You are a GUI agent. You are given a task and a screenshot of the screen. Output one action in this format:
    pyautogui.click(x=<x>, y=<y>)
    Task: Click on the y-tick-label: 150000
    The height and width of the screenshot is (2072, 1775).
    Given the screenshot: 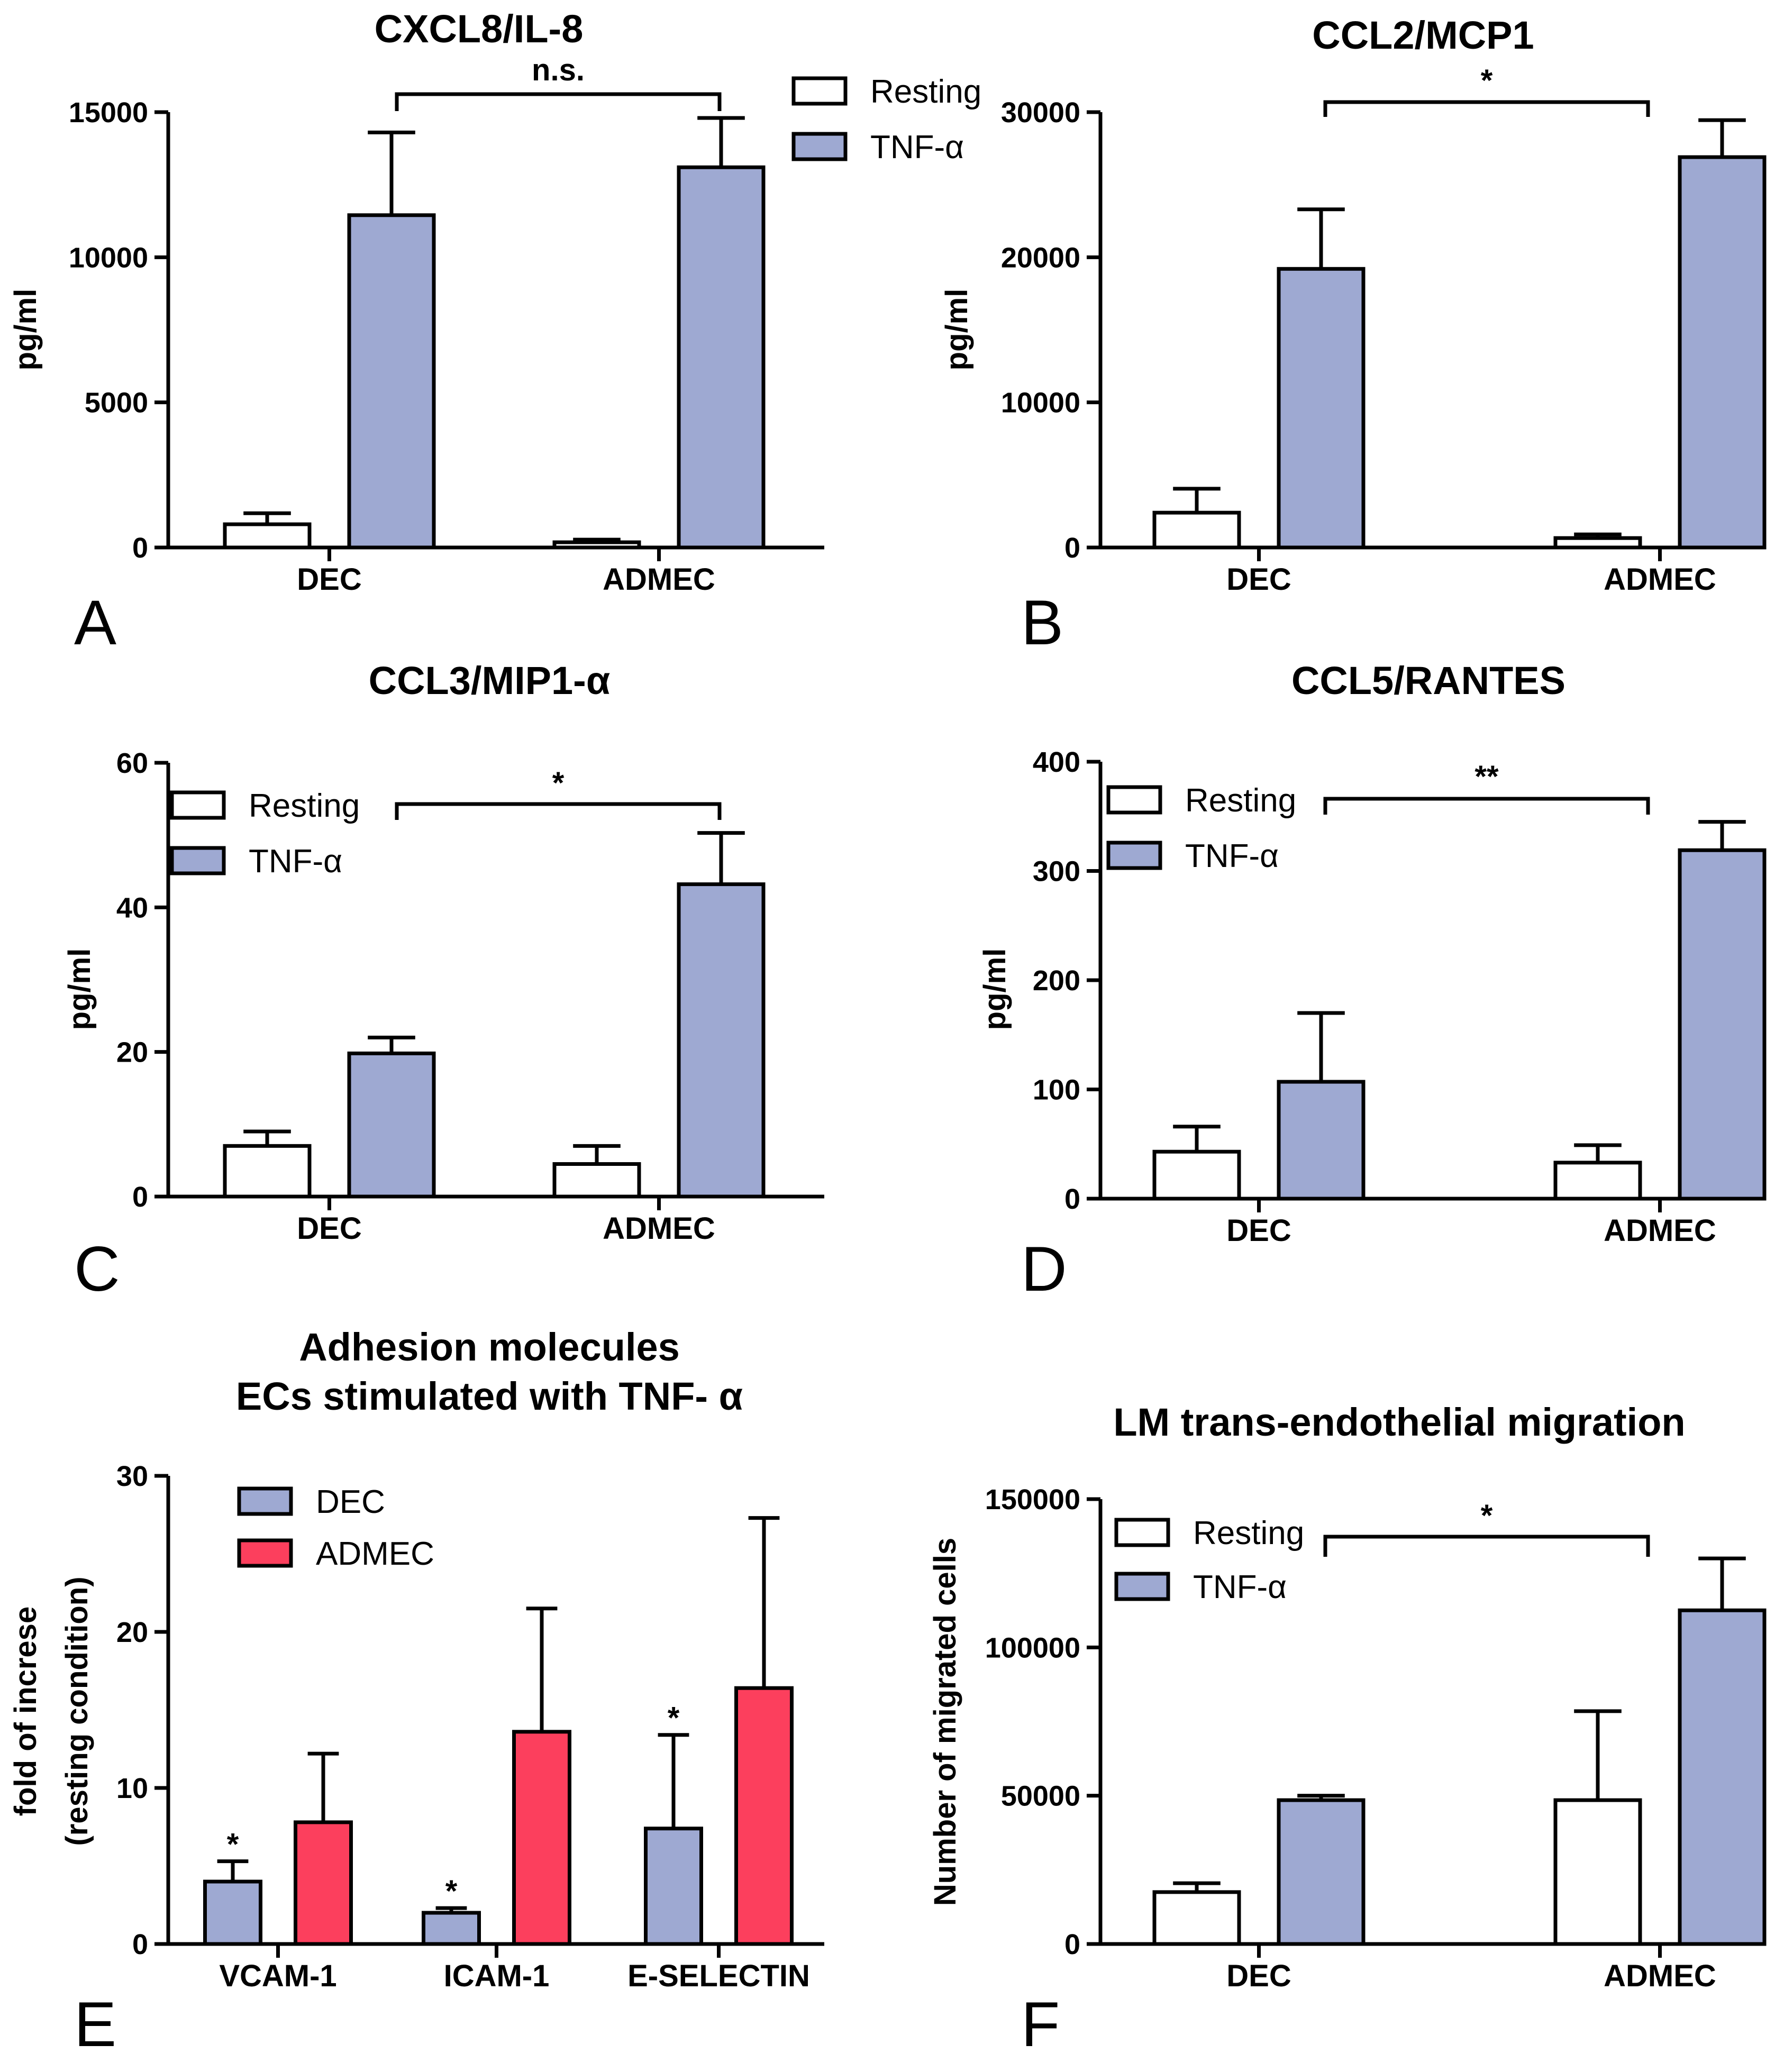 What is the action you would take?
    pyautogui.click(x=1032, y=1500)
    